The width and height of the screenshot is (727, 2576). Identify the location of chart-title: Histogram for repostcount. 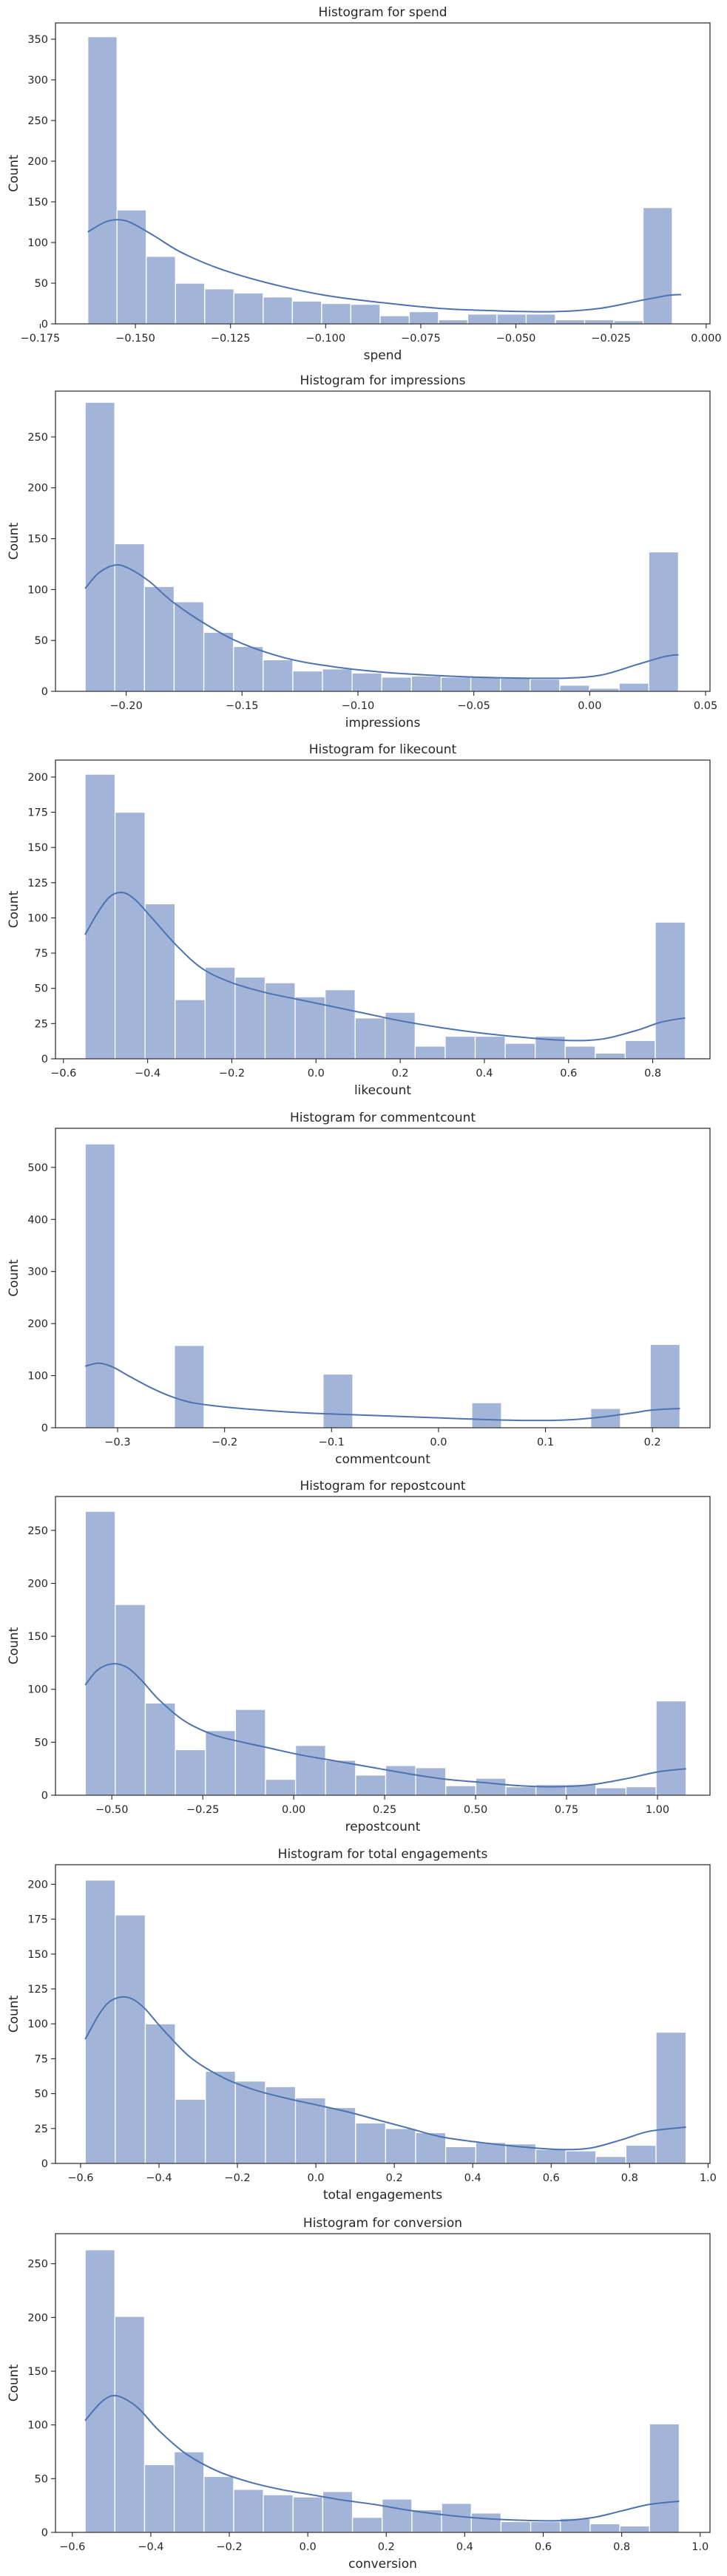
(382, 1486).